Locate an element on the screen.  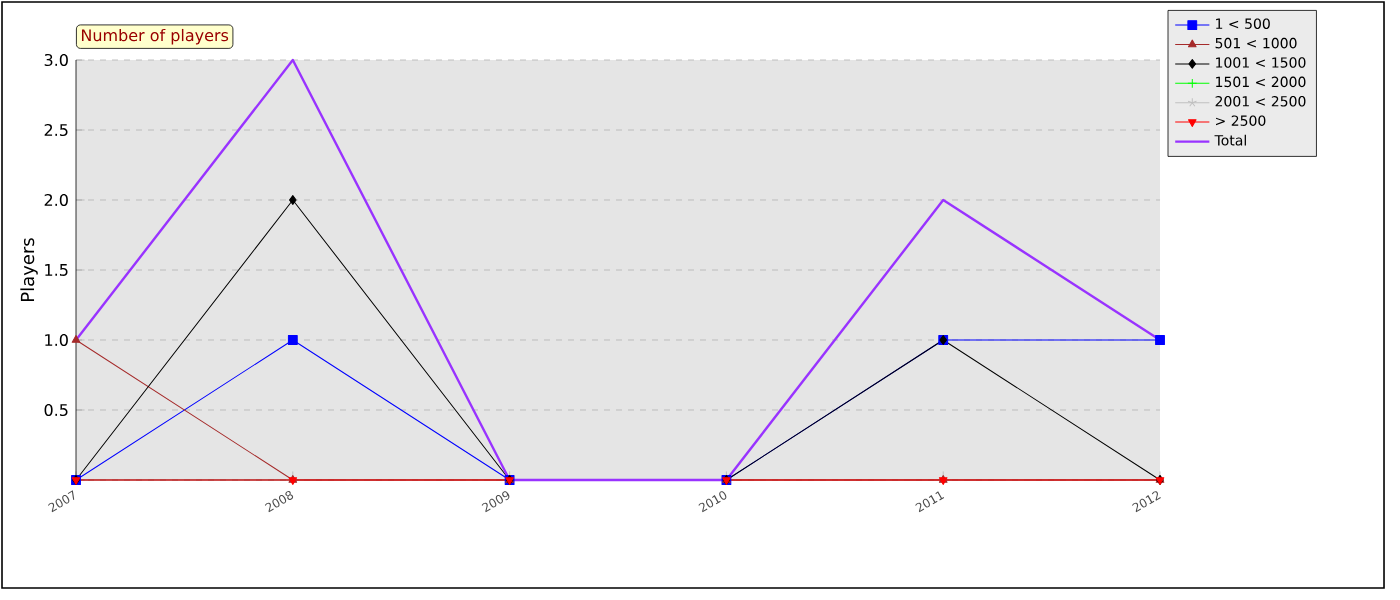
y-tick-label: 2.5 is located at coordinates (56, 130).